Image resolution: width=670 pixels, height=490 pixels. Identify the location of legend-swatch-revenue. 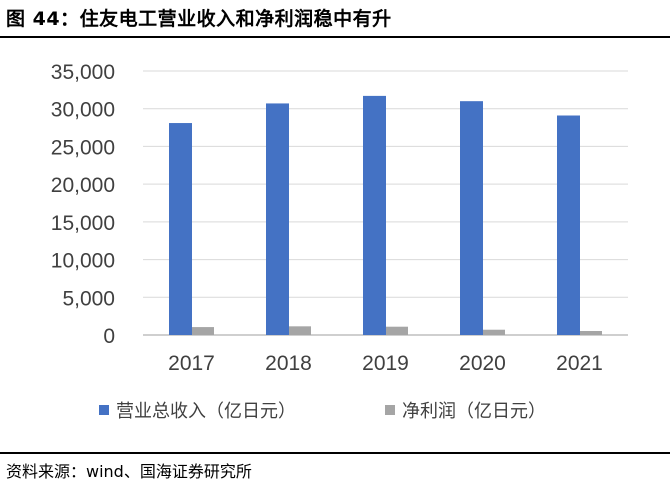
(104, 410).